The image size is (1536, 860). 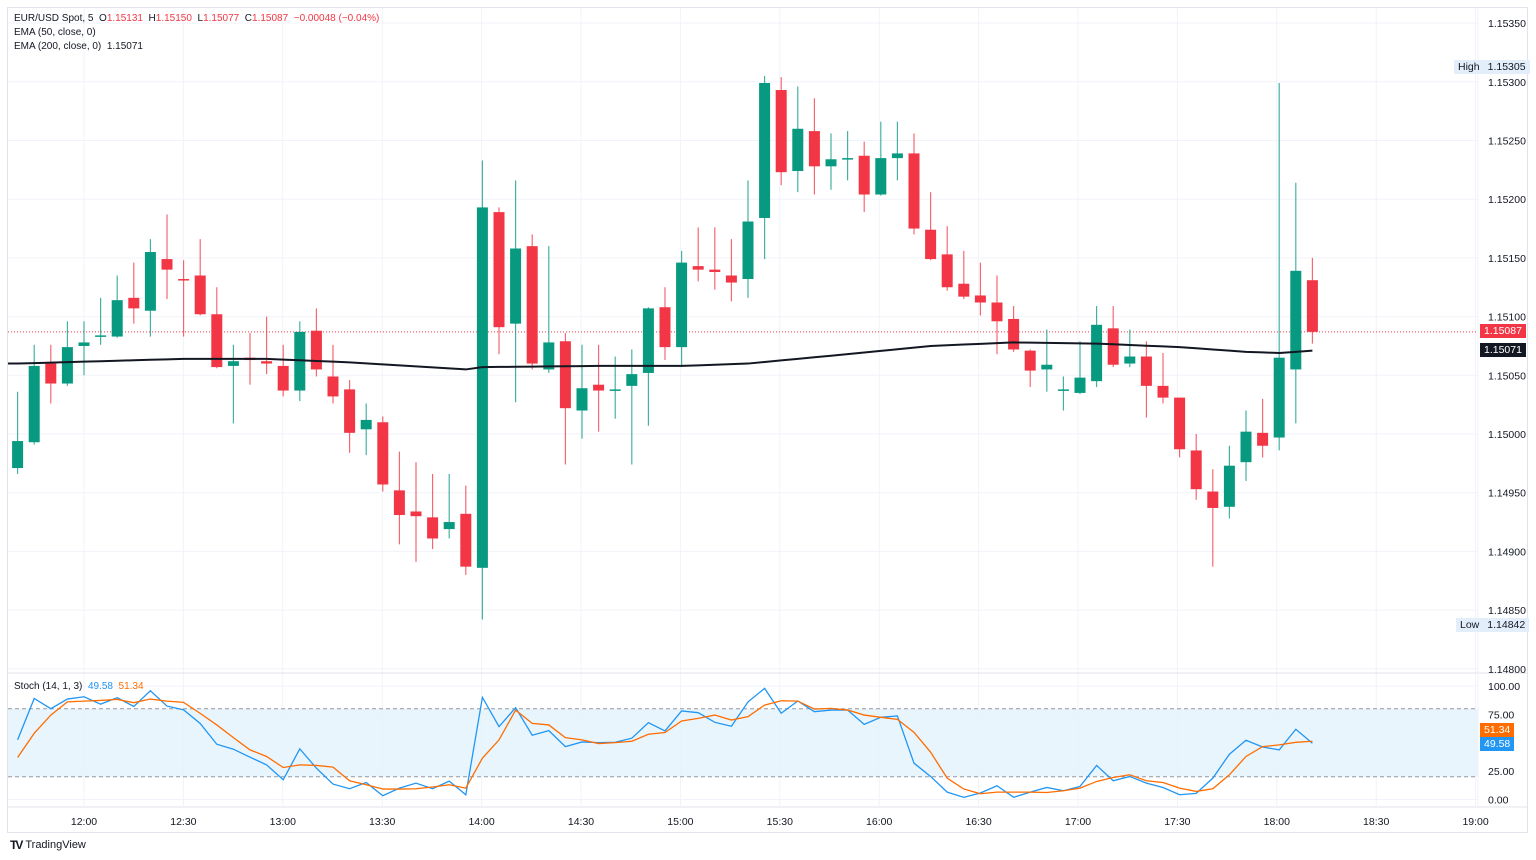 What do you see at coordinates (1177, 822) in the screenshot?
I see `time-tick-label: 17:30` at bounding box center [1177, 822].